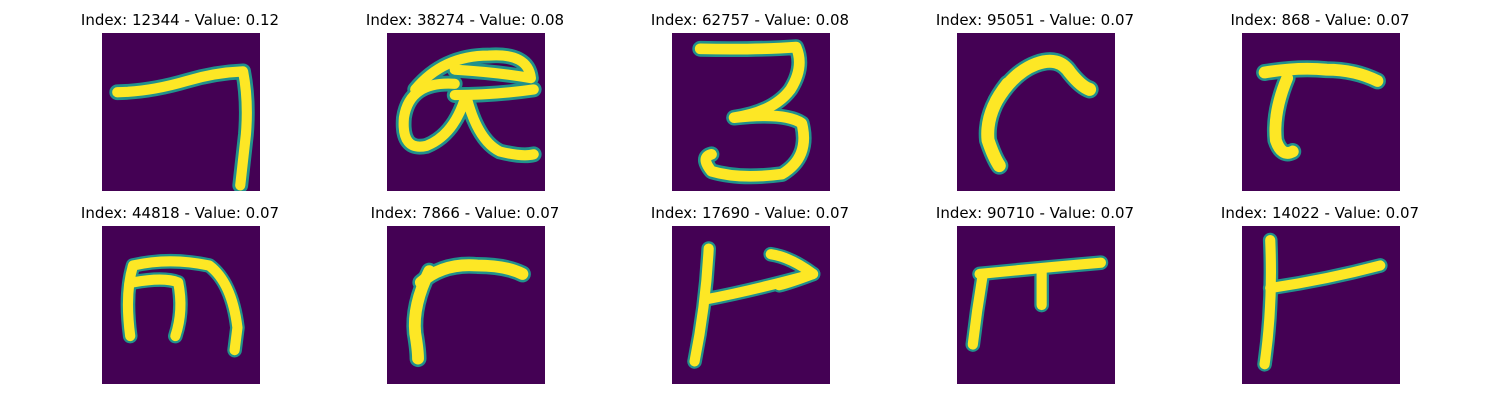  What do you see at coordinates (1035, 20) in the screenshot?
I see `panel-title-4: Index: 95051 - Value: 0.07` at bounding box center [1035, 20].